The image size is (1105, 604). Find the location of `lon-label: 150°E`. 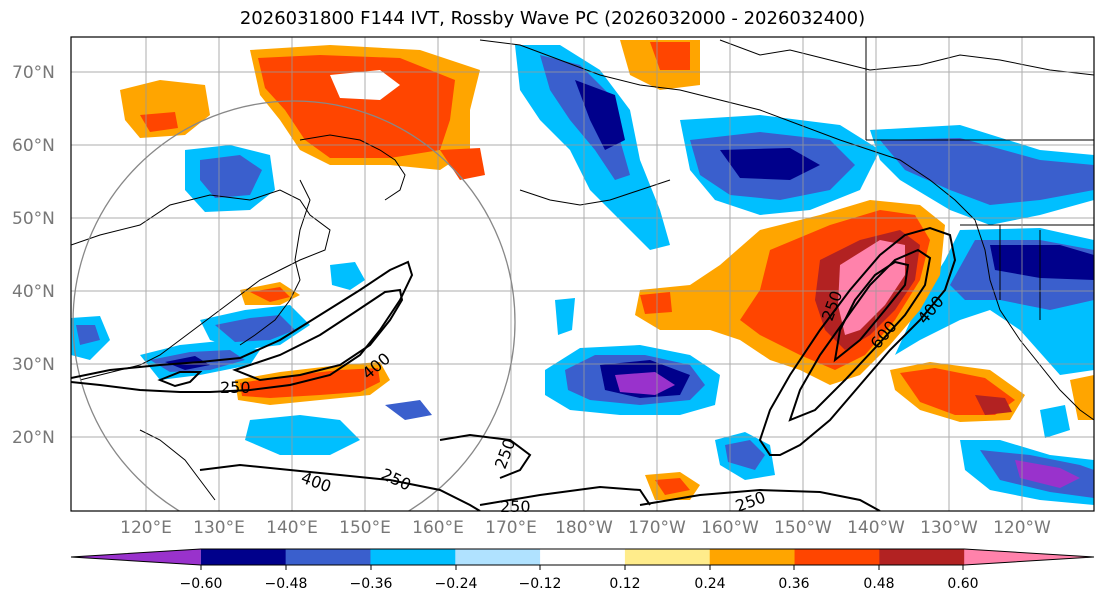

lon-label: 150°E is located at coordinates (365, 528).